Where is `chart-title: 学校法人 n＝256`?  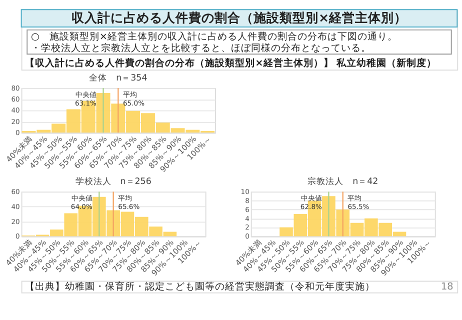
chart-title: 学校法人 n＝256 is located at coordinates (113, 181).